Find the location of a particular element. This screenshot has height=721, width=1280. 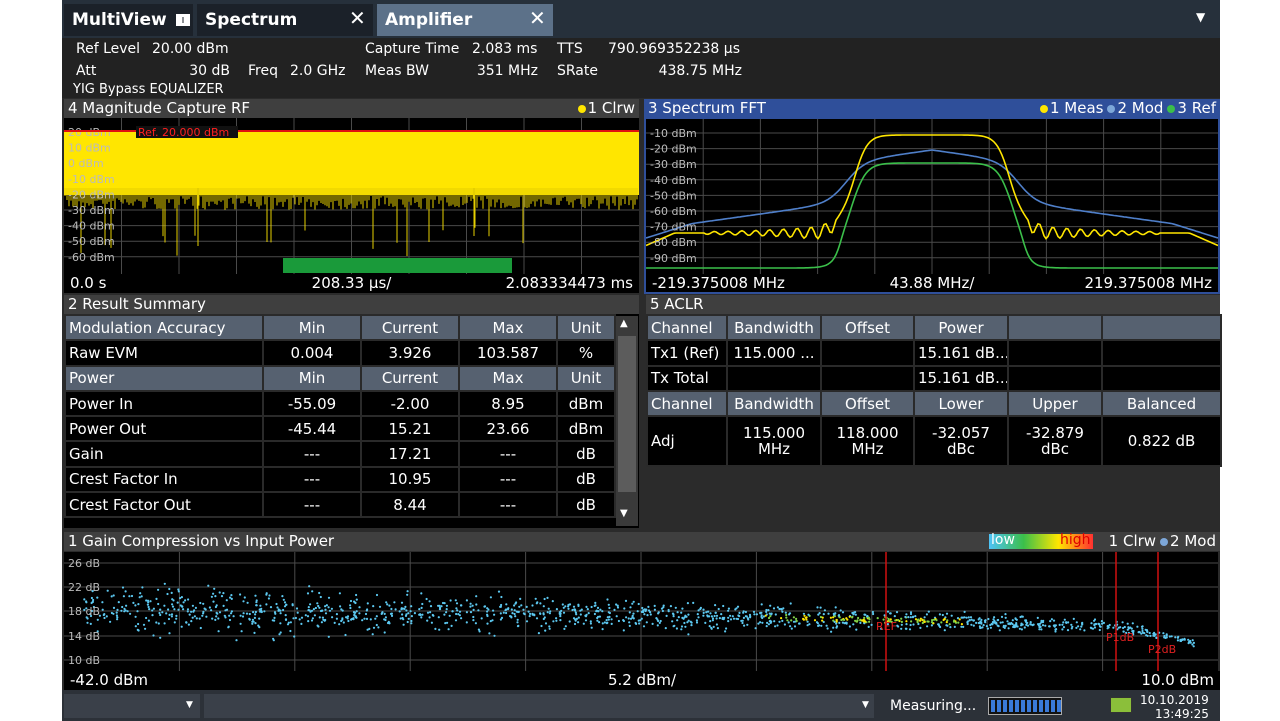

table-cell: 3.926 is located at coordinates (410, 353).